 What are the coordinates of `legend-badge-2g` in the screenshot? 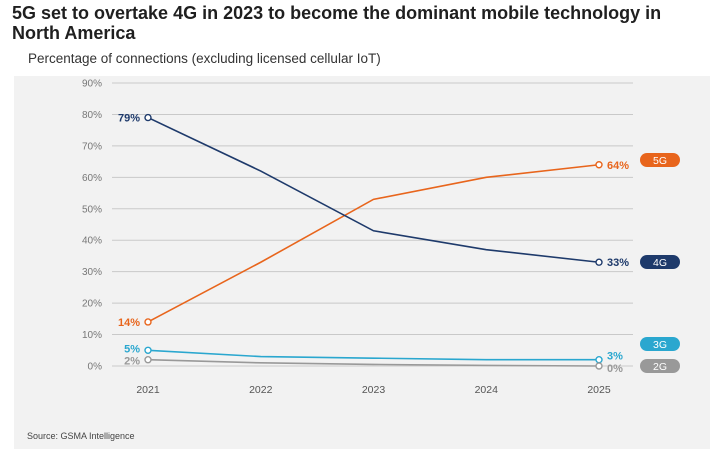 It's located at (660, 366).